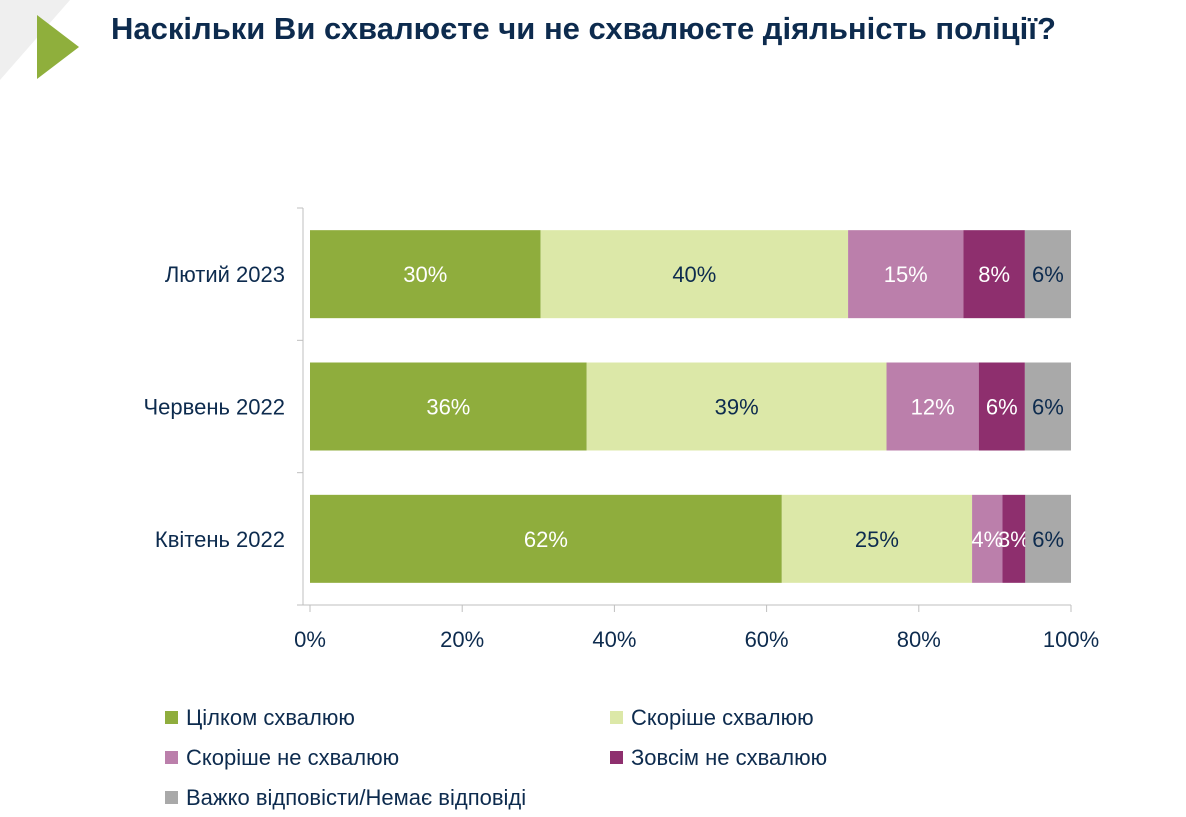 The height and width of the screenshot is (817, 1186). I want to click on data-label: 4%, so click(987, 539).